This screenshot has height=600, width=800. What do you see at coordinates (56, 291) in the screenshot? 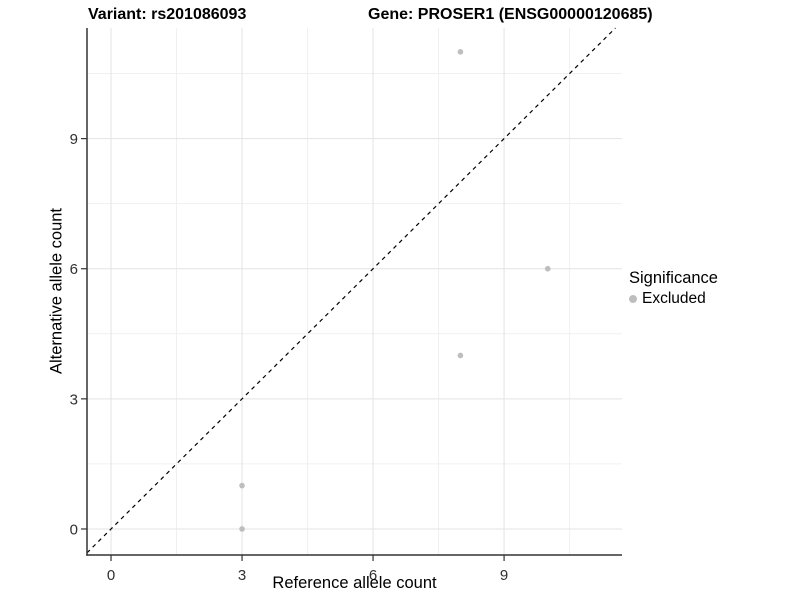
I see `y-axis-title: Alternative allele count` at bounding box center [56, 291].